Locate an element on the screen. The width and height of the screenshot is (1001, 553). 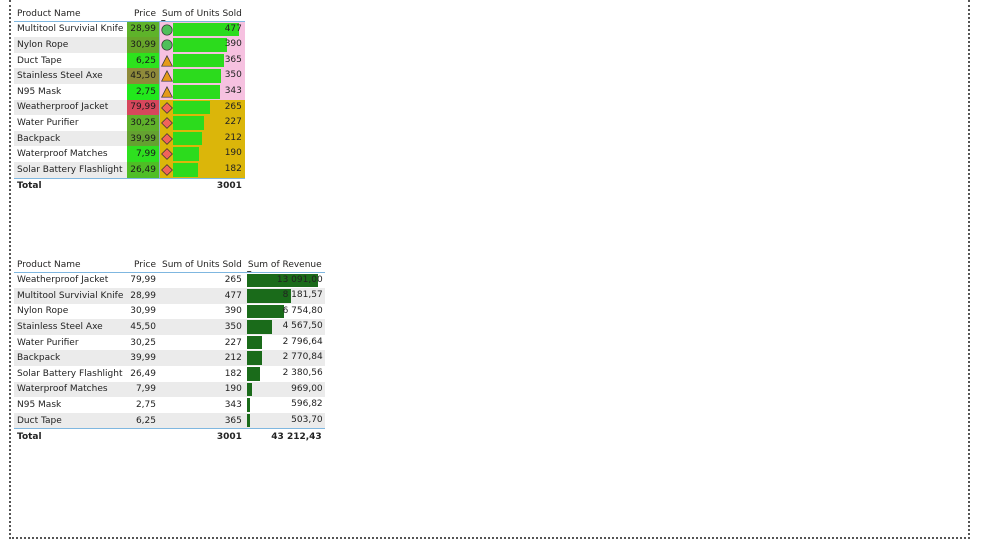
table-row: Weatherproof Jacket 79,99 265 13 091,00 is located at coordinates (169, 280).